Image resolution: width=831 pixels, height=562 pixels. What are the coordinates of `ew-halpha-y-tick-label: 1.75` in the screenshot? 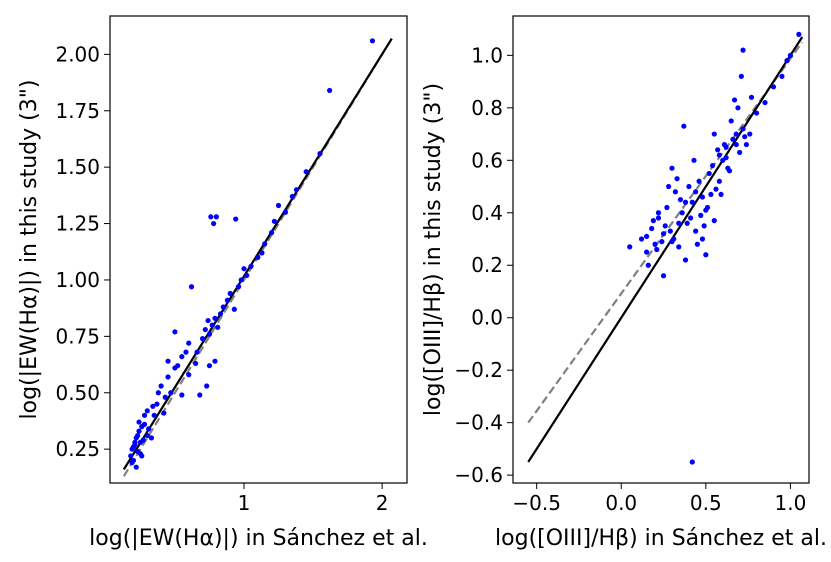 It's located at (77, 111).